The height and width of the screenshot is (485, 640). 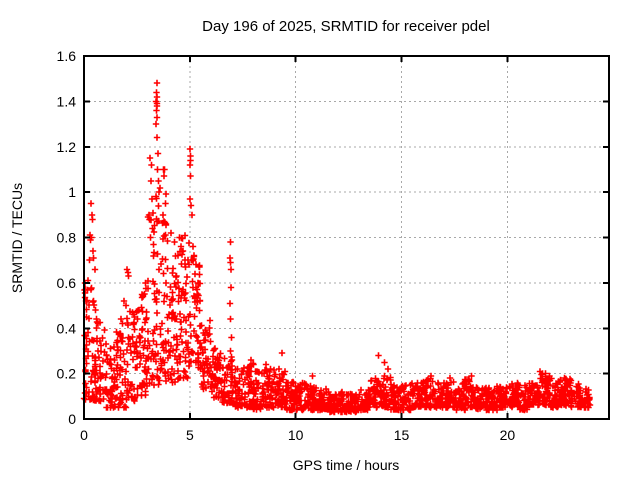 I want to click on x-axis-label: GPS time / hours, so click(x=346, y=465).